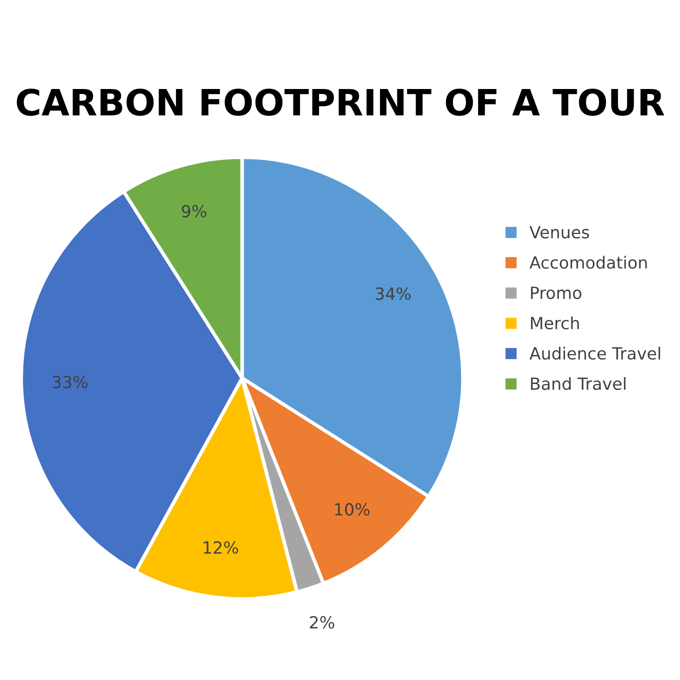 The height and width of the screenshot is (680, 680). What do you see at coordinates (340, 102) in the screenshot?
I see `chart-title: CARBON FOOTPRINT OF A TOUR` at bounding box center [340, 102].